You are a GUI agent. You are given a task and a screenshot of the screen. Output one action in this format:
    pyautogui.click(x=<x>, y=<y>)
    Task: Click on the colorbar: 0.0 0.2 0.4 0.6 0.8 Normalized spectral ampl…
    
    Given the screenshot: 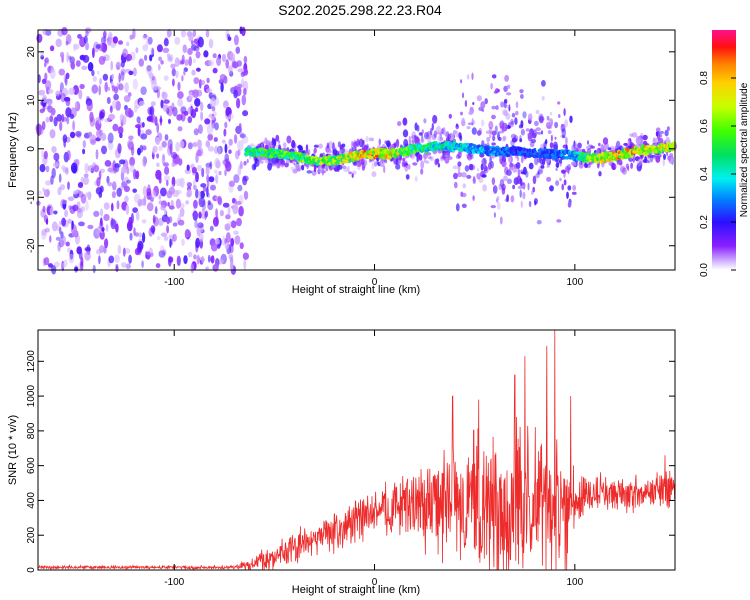 What is the action you would take?
    pyautogui.click(x=724, y=153)
    